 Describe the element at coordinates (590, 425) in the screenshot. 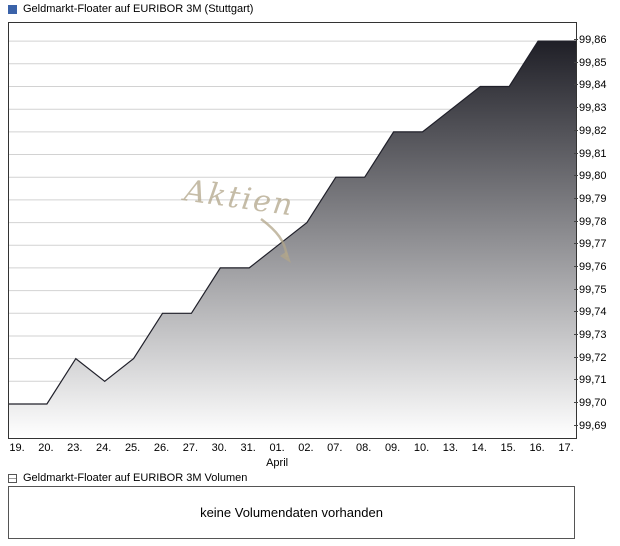

I see `y-tick-label: 99,69` at that location.